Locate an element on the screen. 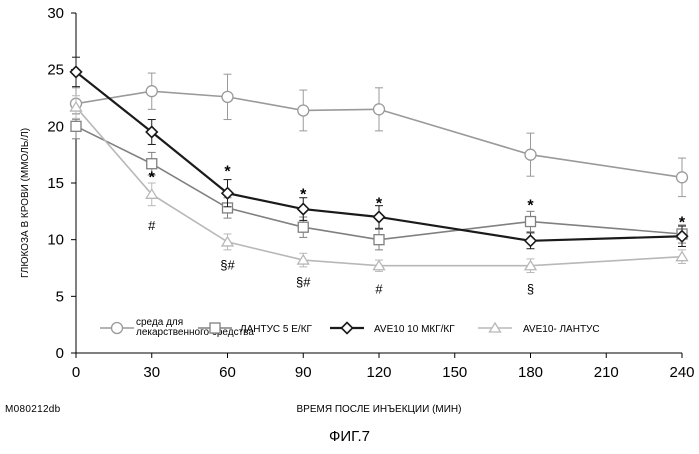 The image size is (699, 454). y-axis-title: ГЛЮКОЗА В КРОВИ (ММОЛЬ/Л) is located at coordinates (25, 203).